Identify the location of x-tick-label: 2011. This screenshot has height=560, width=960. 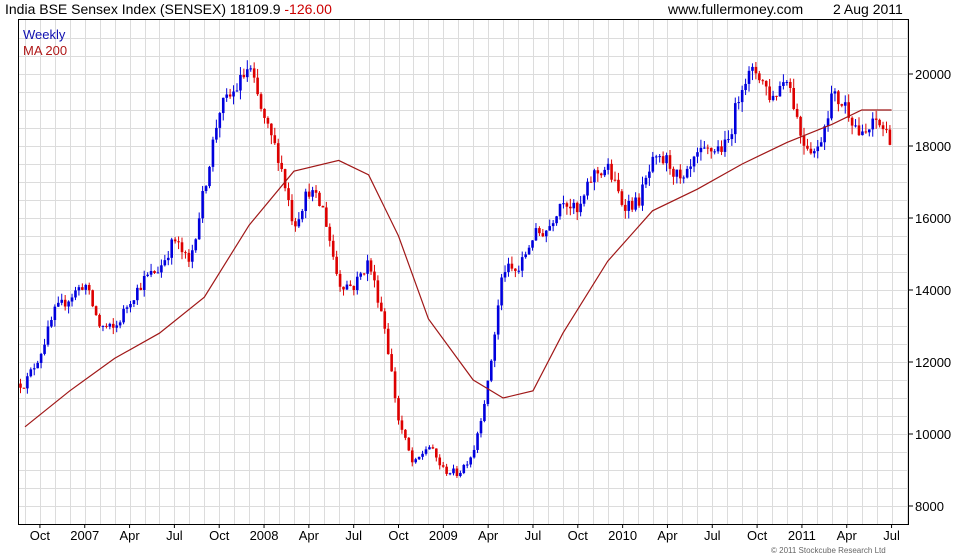
(802, 535).